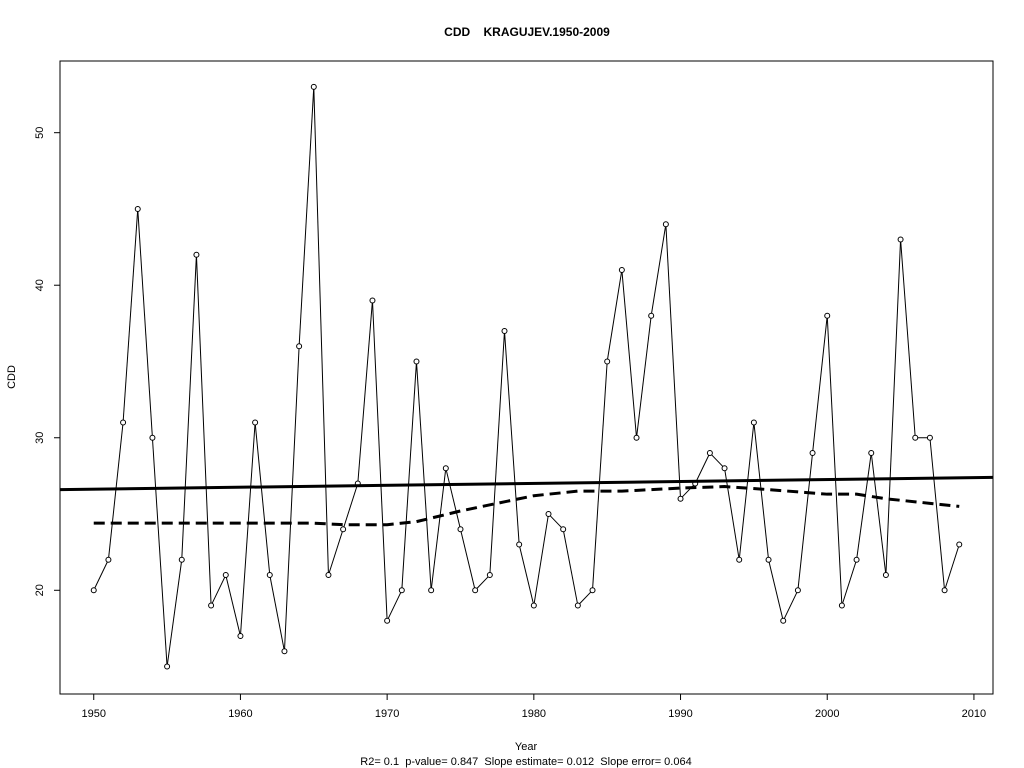  What do you see at coordinates (526, 483) in the screenshot?
I see `linear-trend-line` at bounding box center [526, 483].